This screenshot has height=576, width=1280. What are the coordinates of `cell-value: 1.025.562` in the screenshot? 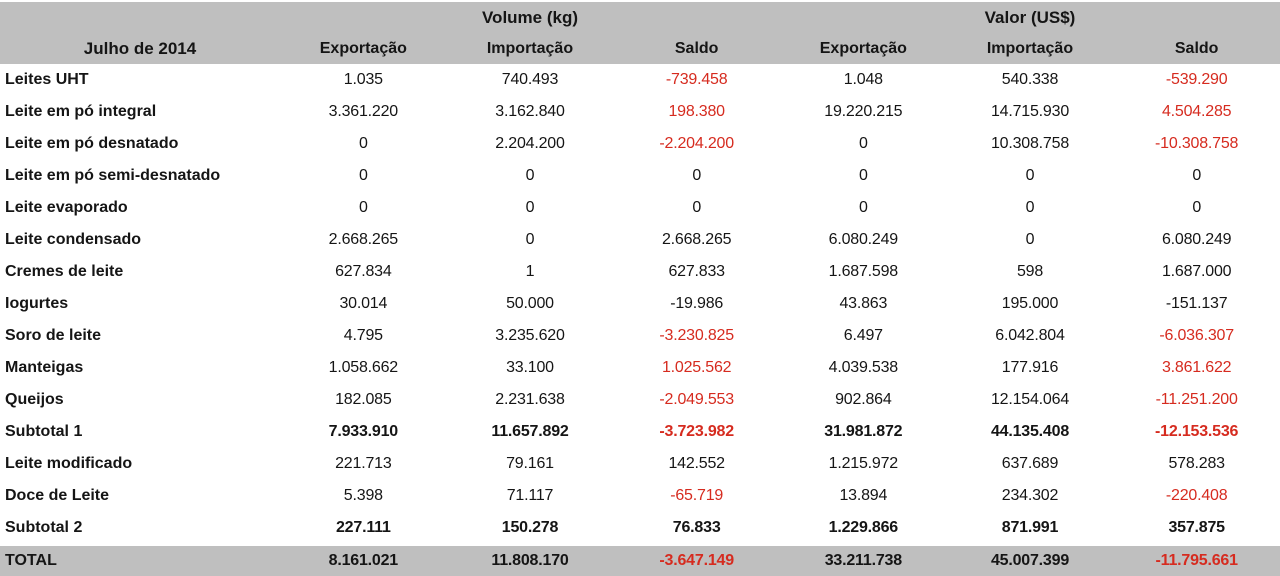 It's located at (696, 367).